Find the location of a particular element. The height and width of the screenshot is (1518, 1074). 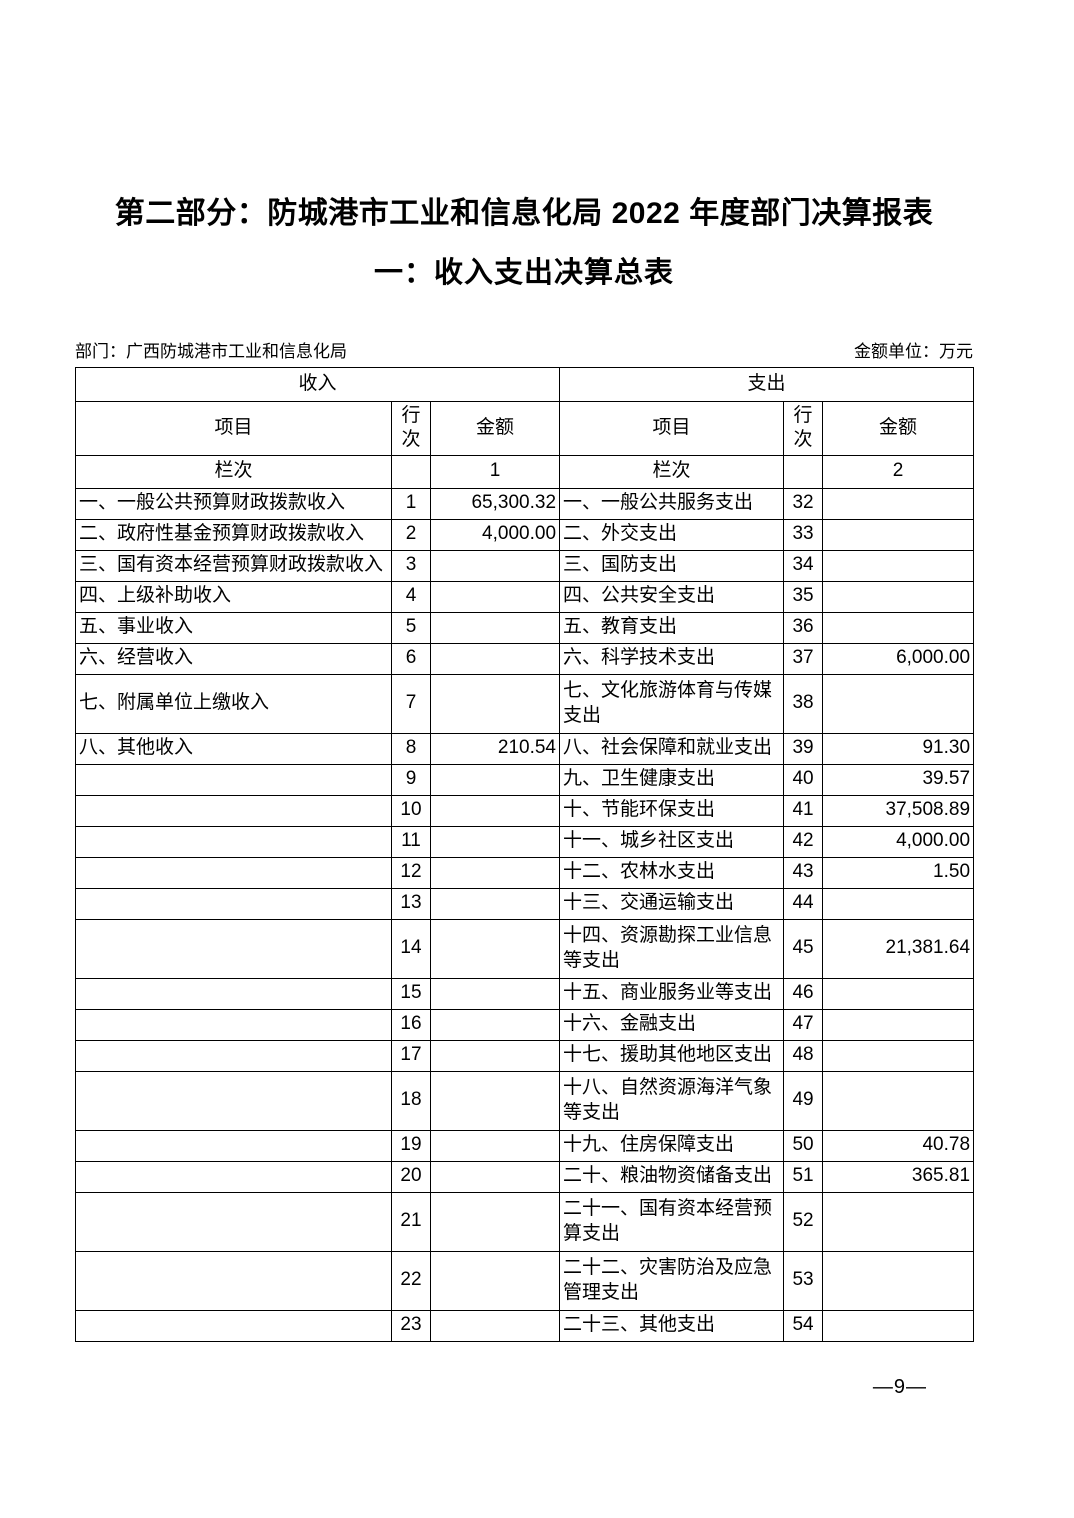

table-row: 19 十九、住房保障支出 50 40.78 is located at coordinates (525, 1145).